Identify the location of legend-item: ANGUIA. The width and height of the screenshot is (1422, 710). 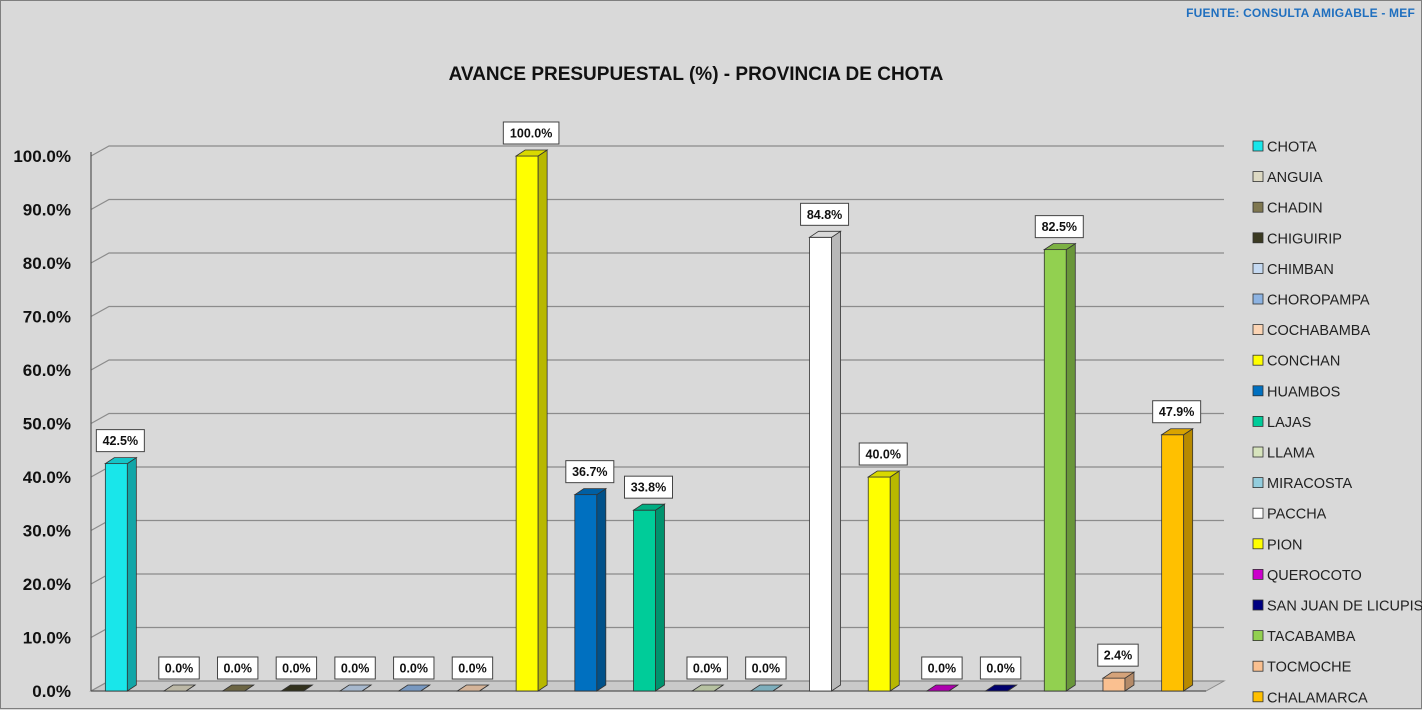
(1287, 178).